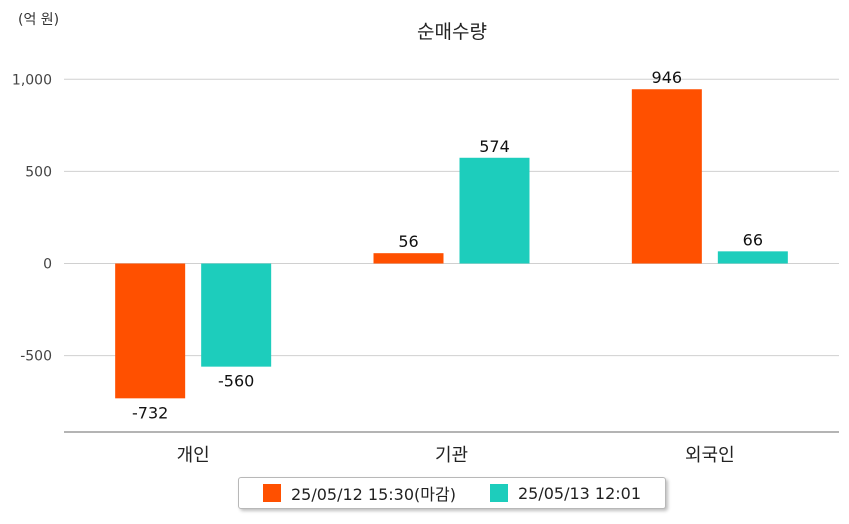 The width and height of the screenshot is (849, 524). I want to click on legend-label-series-2: 25/05/13 12:01, so click(579, 493).